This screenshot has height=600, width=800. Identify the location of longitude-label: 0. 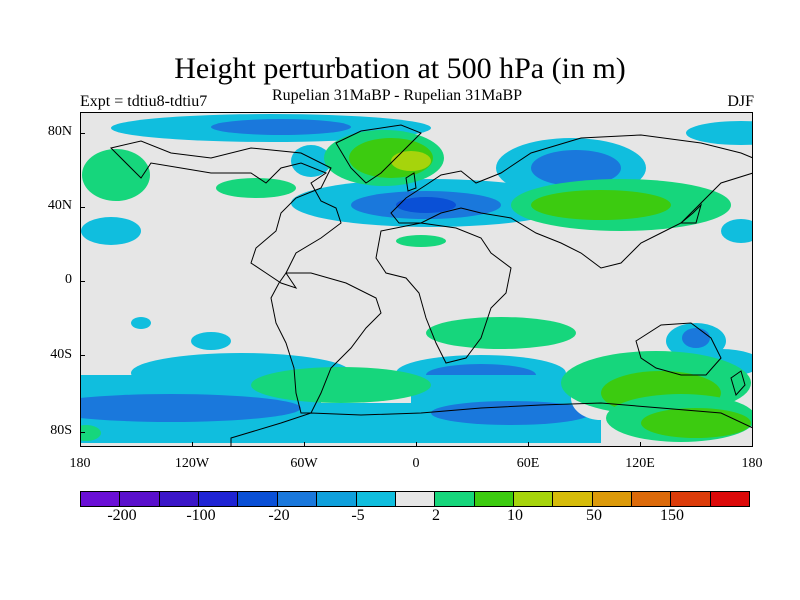
(416, 463).